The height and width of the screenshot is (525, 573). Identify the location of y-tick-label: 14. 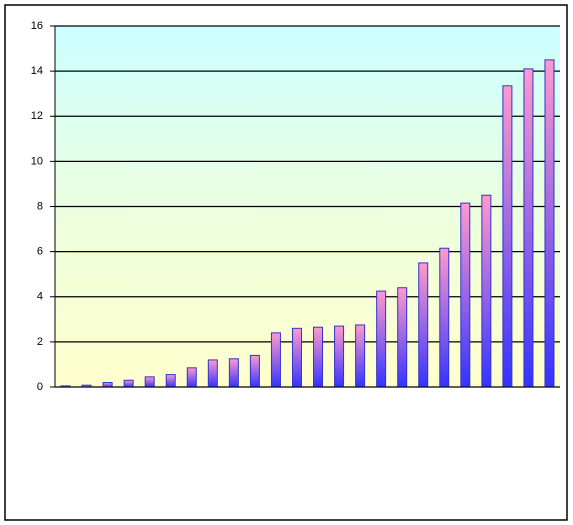
(37, 71).